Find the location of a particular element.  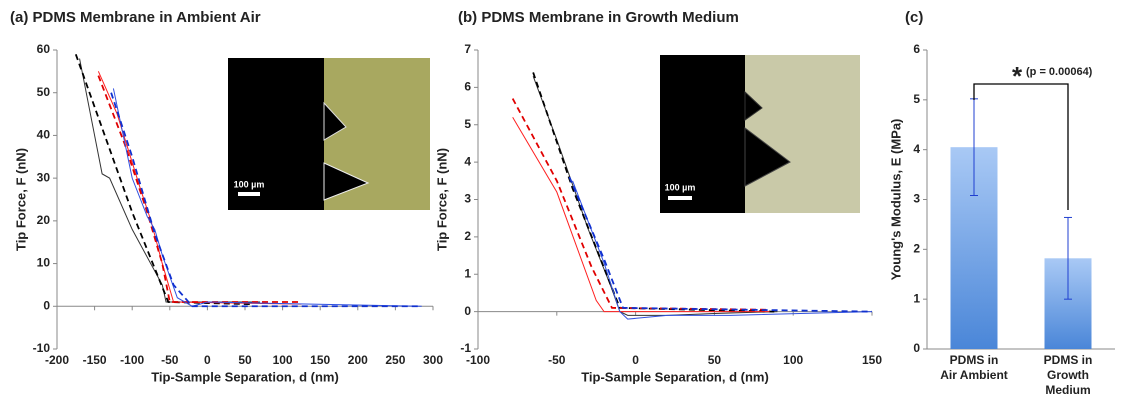

x-tick-label: 300 is located at coordinates (433, 360).